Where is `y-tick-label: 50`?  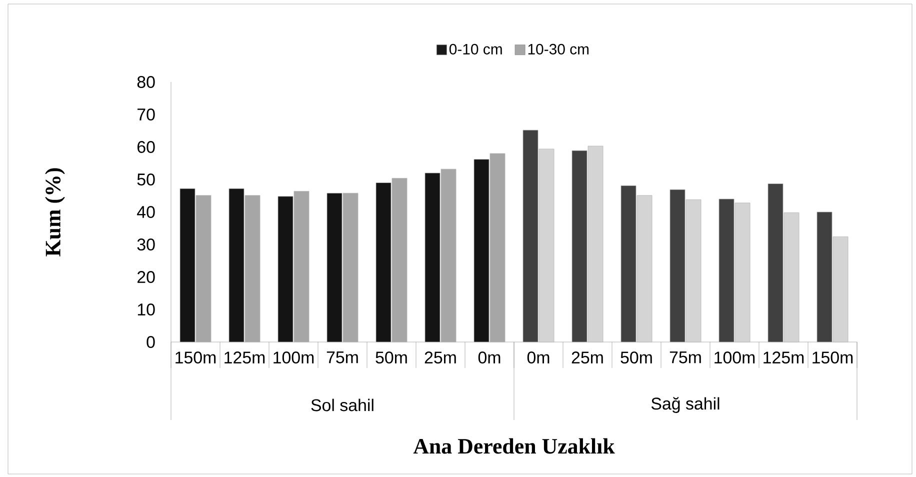 y-tick-label: 50 is located at coordinates (146, 180).